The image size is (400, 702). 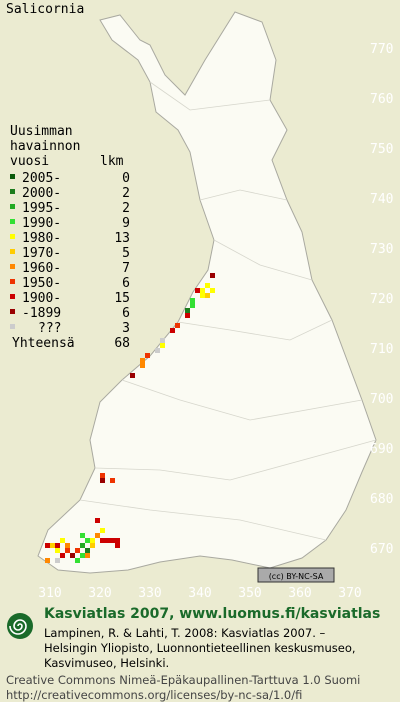 What do you see at coordinates (41, 178) in the screenshot?
I see `legend-label: 2005-` at bounding box center [41, 178].